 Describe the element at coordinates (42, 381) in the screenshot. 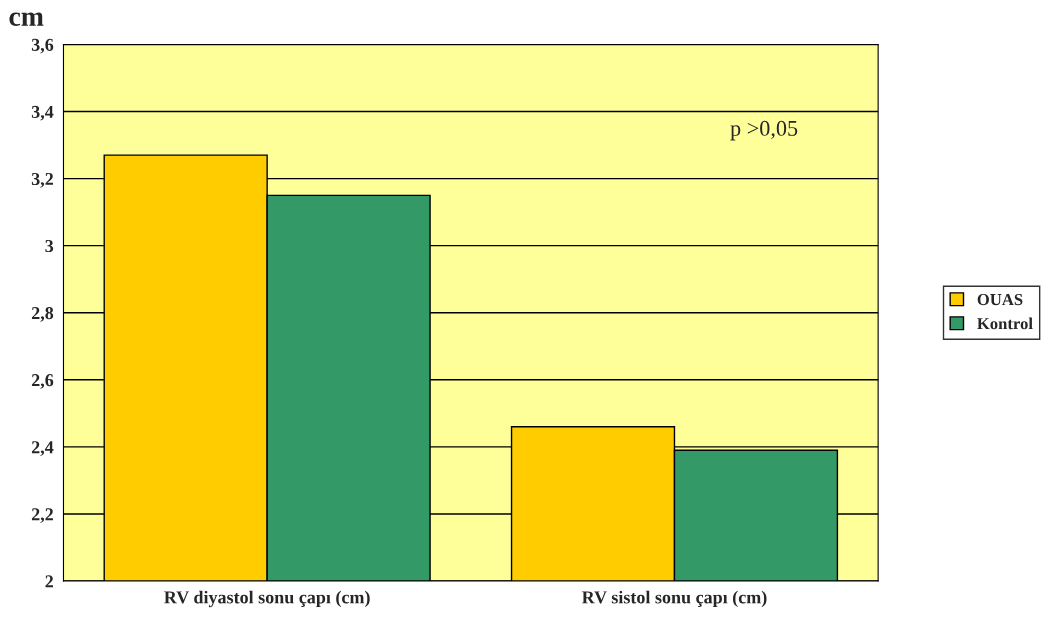

I see `y-tick-label: 2,6` at that location.